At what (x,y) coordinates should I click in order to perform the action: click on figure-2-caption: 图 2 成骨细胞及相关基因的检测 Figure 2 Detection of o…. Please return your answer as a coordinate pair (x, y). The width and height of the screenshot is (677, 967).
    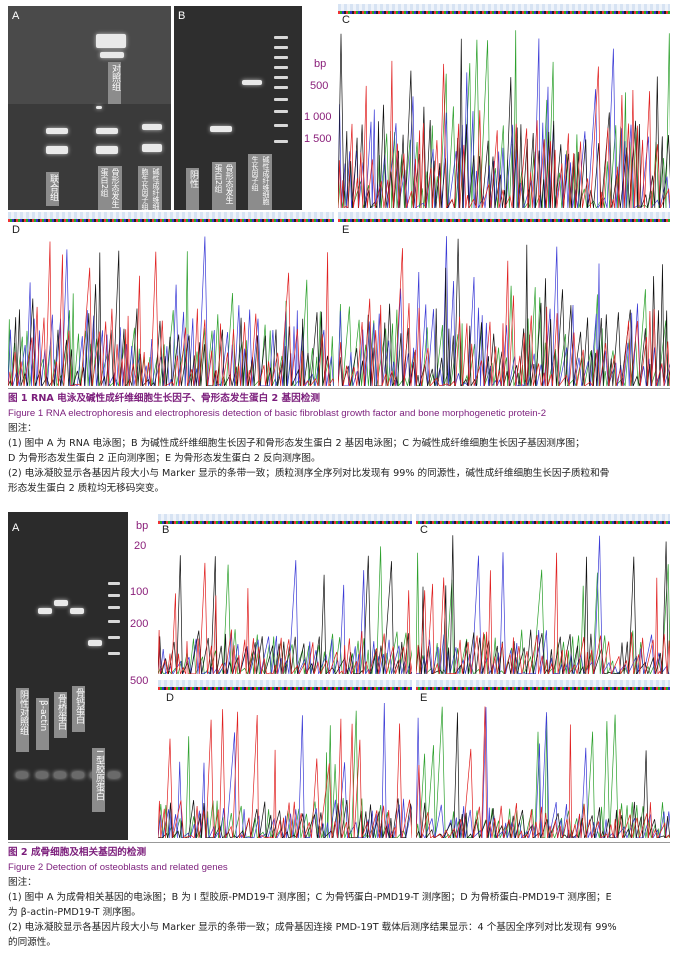
    Looking at the image, I should click on (339, 897).